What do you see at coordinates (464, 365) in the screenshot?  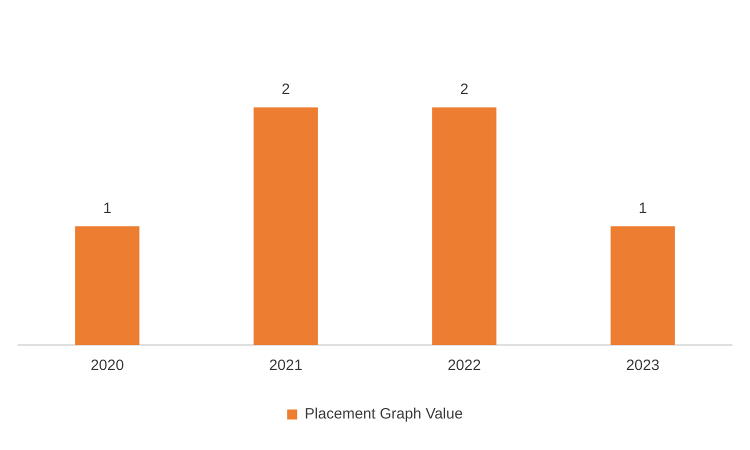 I see `x-tick-label: 2022` at bounding box center [464, 365].